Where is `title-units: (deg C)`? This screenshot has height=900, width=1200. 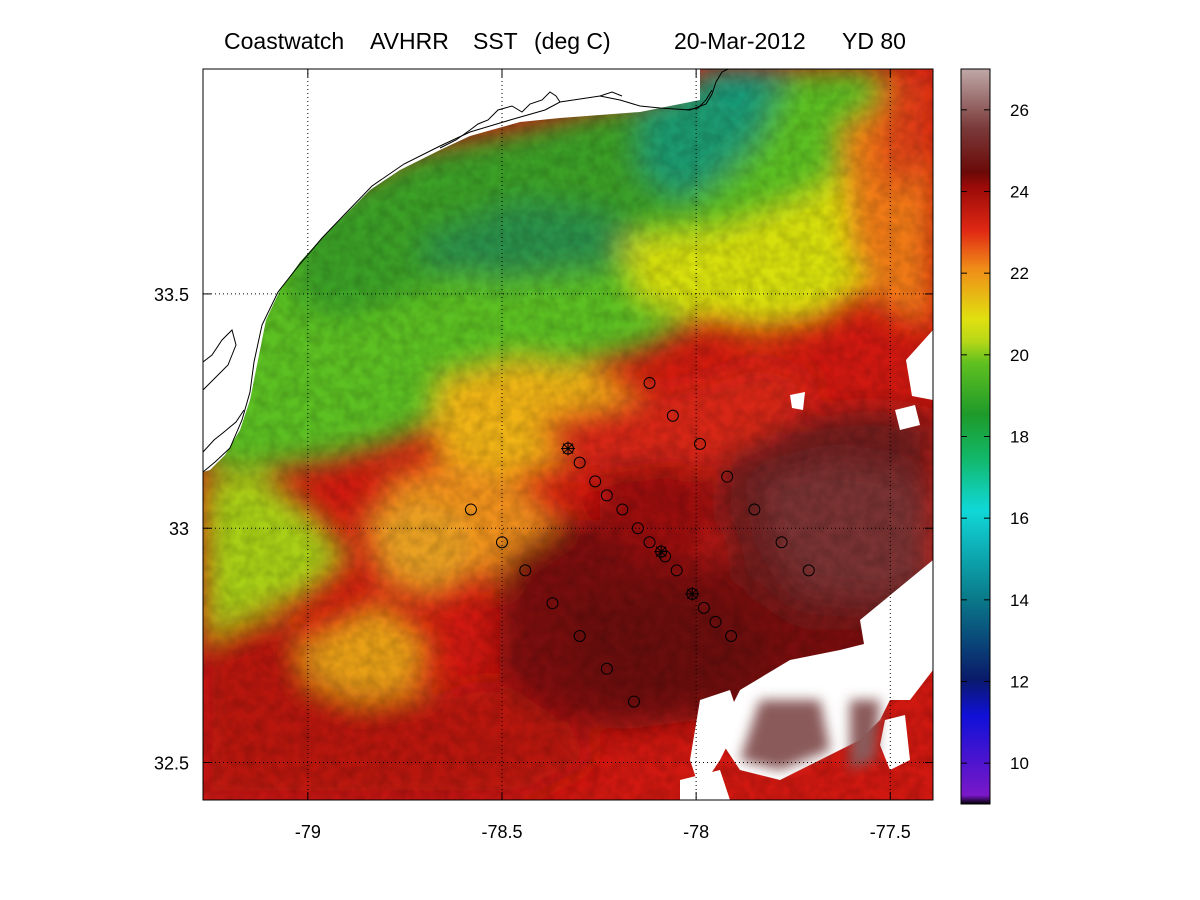 title-units: (deg C) is located at coordinates (572, 41).